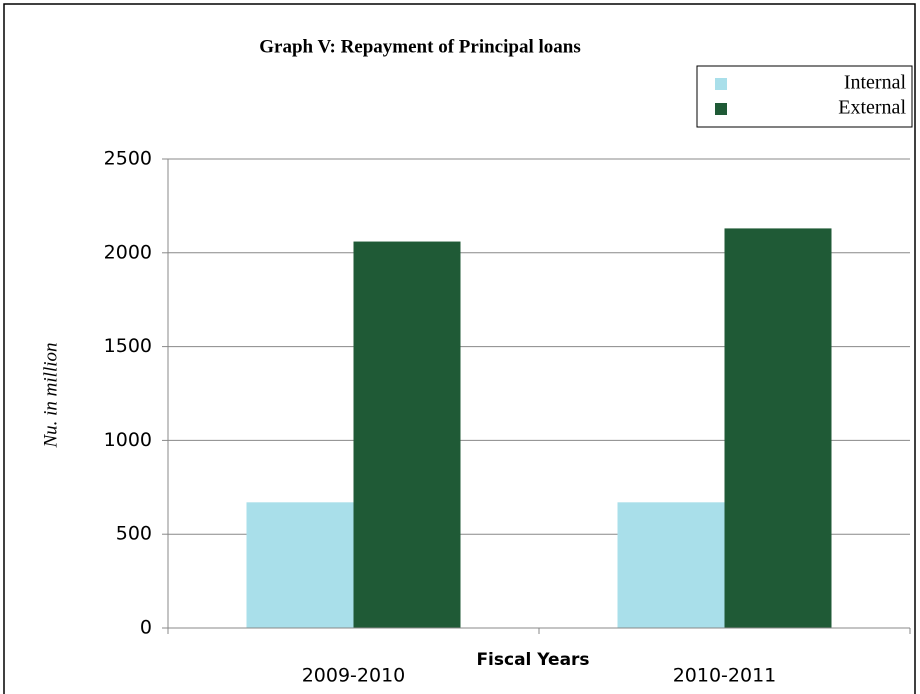 Image resolution: width=920 pixels, height=694 pixels. What do you see at coordinates (134, 534) in the screenshot?
I see `y-tick-label: 500` at bounding box center [134, 534].